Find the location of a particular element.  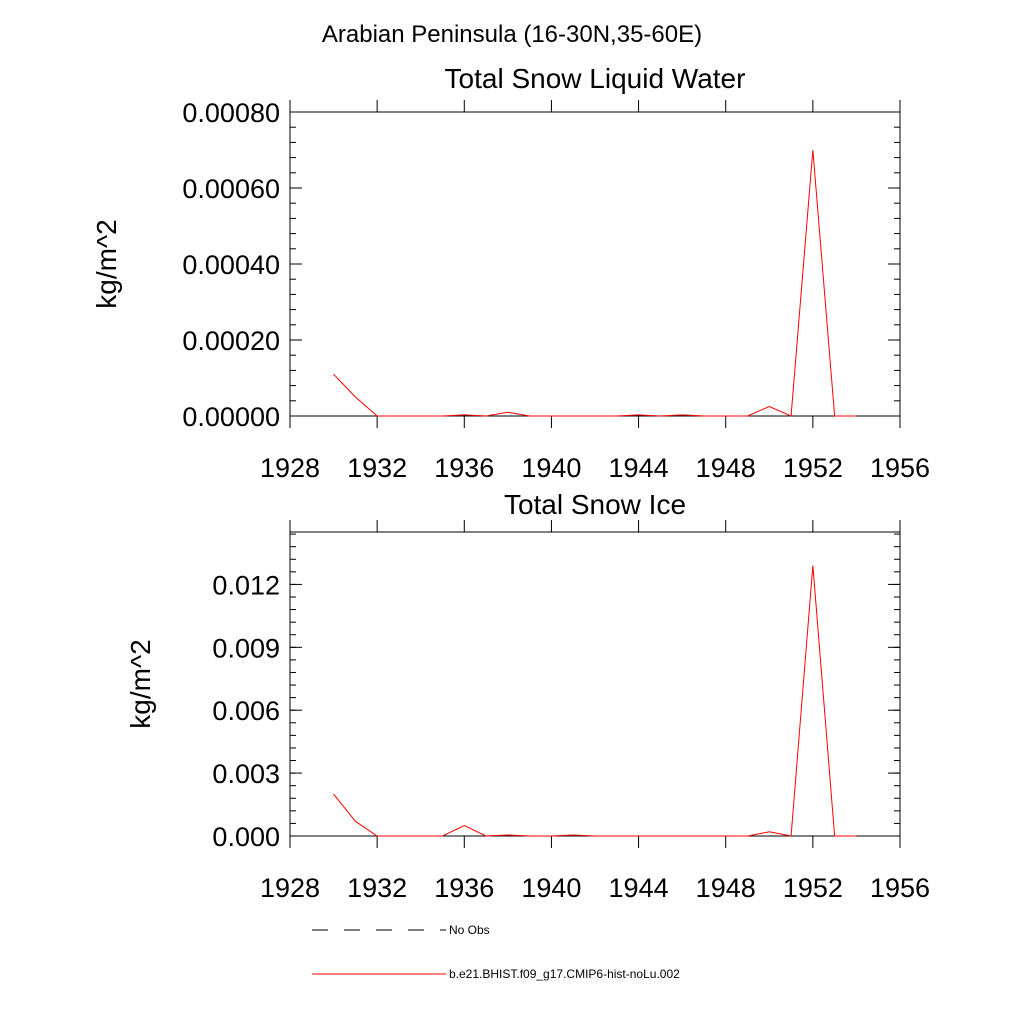

figure-title: Arabian Peninsula (16-30N,35-60E) is located at coordinates (512, 34).